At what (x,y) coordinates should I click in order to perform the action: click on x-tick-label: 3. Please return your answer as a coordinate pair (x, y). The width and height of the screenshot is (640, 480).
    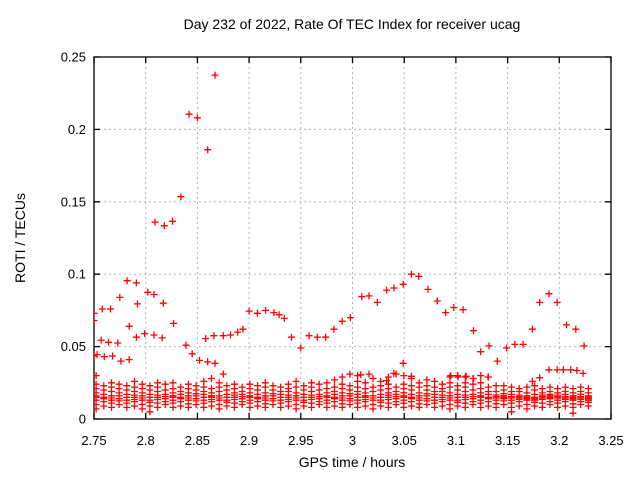
    Looking at the image, I should click on (352, 440).